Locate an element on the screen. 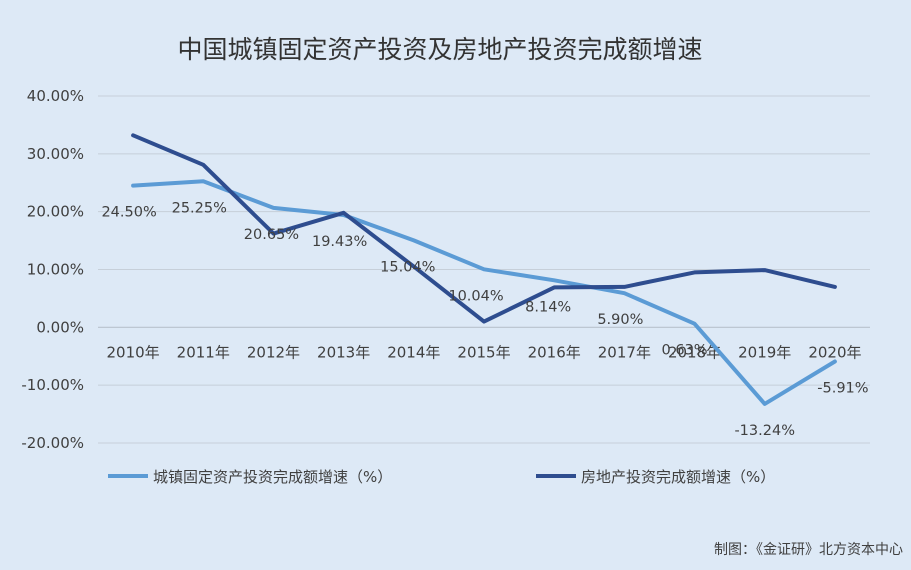 This screenshot has width=911, height=570. x-tick-label: 2012年 is located at coordinates (273, 352).